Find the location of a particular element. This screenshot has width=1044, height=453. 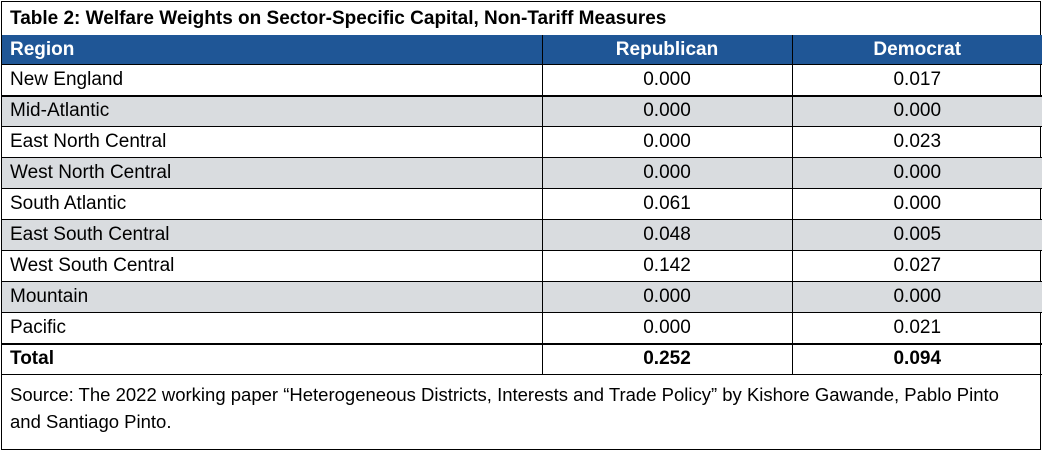

column-header-republican: Republican is located at coordinates (667, 50).